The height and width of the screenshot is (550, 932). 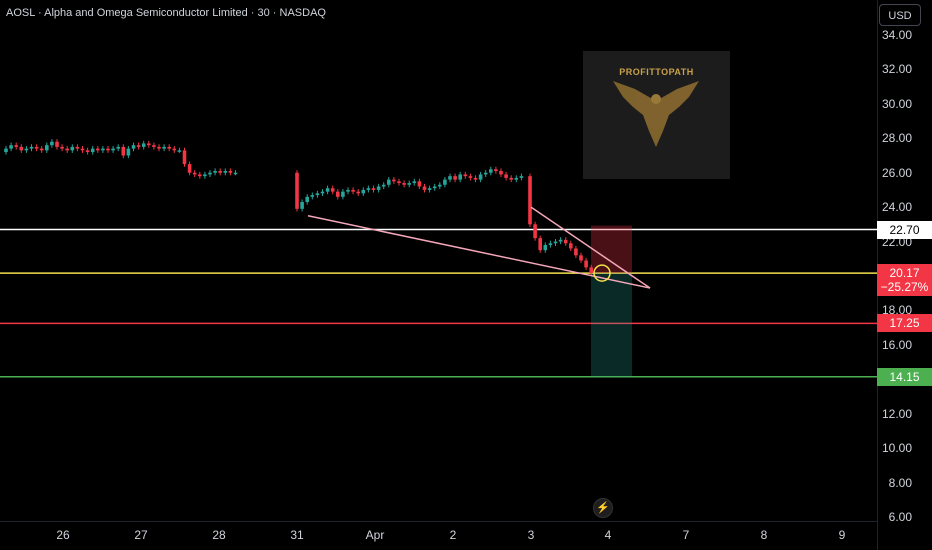 I want to click on time-tick-label: 28, so click(x=219, y=535).